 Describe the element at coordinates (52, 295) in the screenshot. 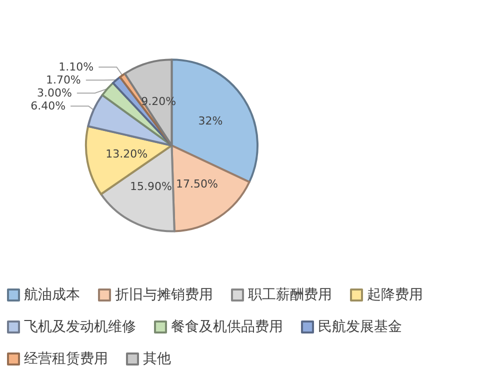

I see `legend-label: 航油成本` at that location.